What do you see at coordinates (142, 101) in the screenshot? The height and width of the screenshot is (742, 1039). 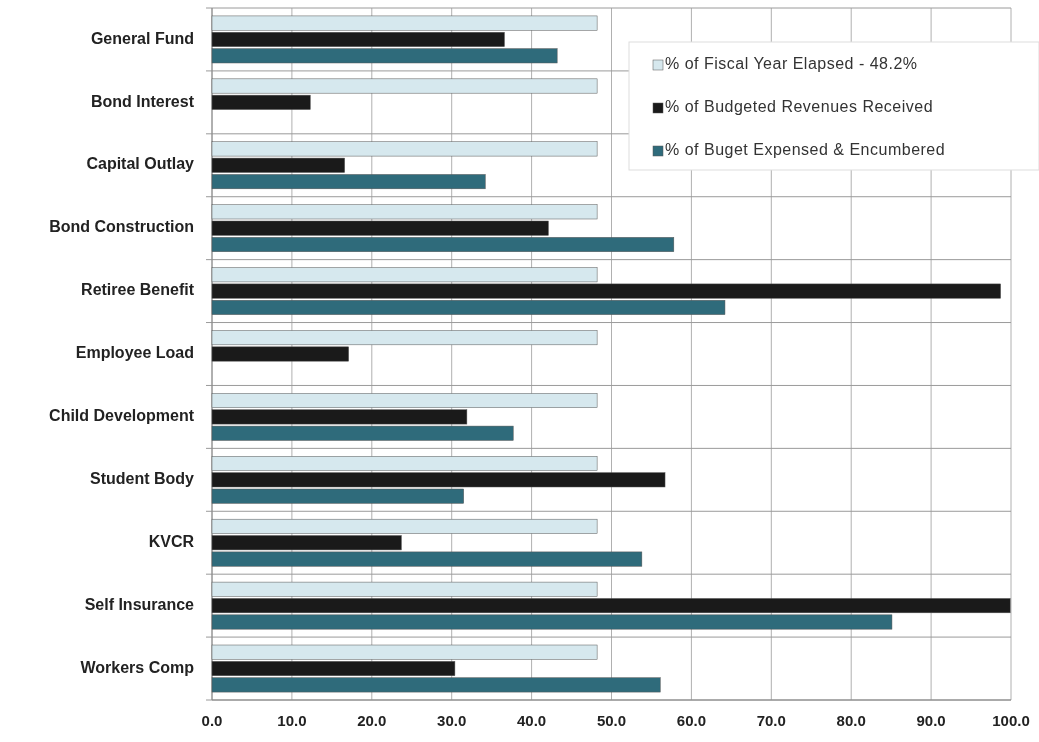 I see `y-tick-label: Bond Interest` at bounding box center [142, 101].